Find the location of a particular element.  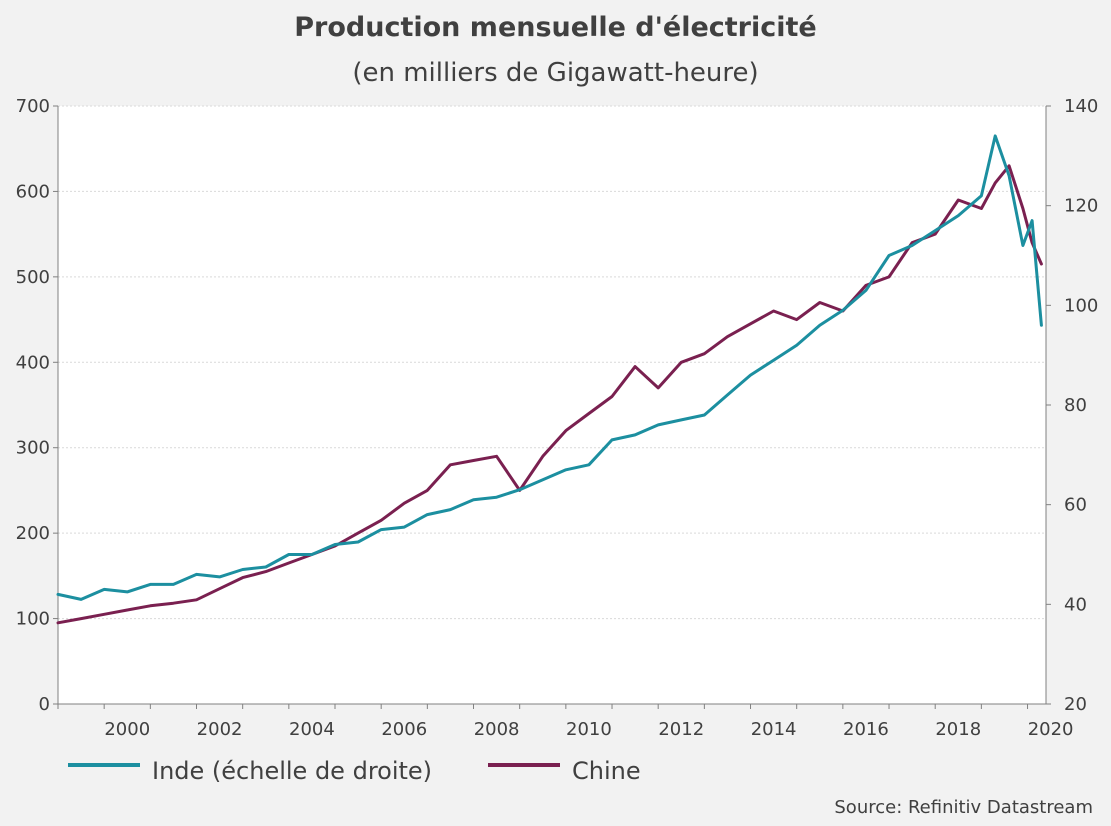

right-tick-label: 40 is located at coordinates (1075, 604).